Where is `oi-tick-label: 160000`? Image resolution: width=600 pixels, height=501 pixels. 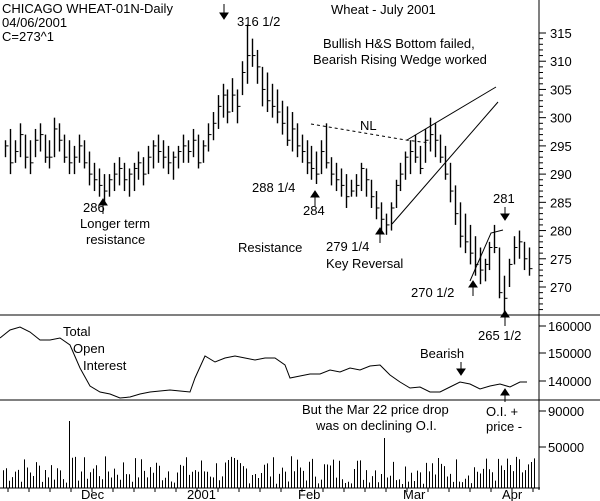
oi-tick-label: 160000 is located at coordinates (569, 326).